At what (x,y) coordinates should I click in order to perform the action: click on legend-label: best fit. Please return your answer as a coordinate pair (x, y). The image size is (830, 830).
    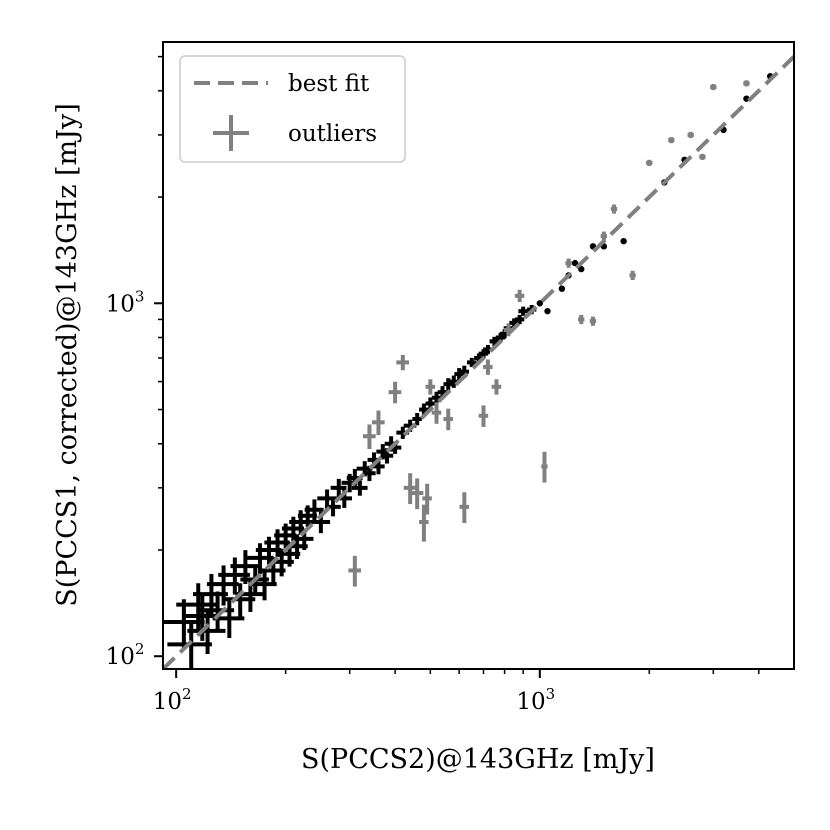
    Looking at the image, I should click on (329, 84).